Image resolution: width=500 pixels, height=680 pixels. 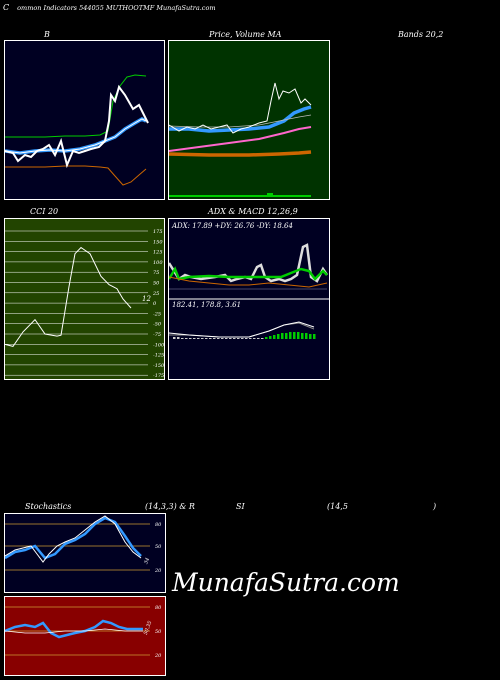 What do you see at coordinates (286, 582) in the screenshot?
I see `watermark: MunafaSutra.com` at bounding box center [286, 582].